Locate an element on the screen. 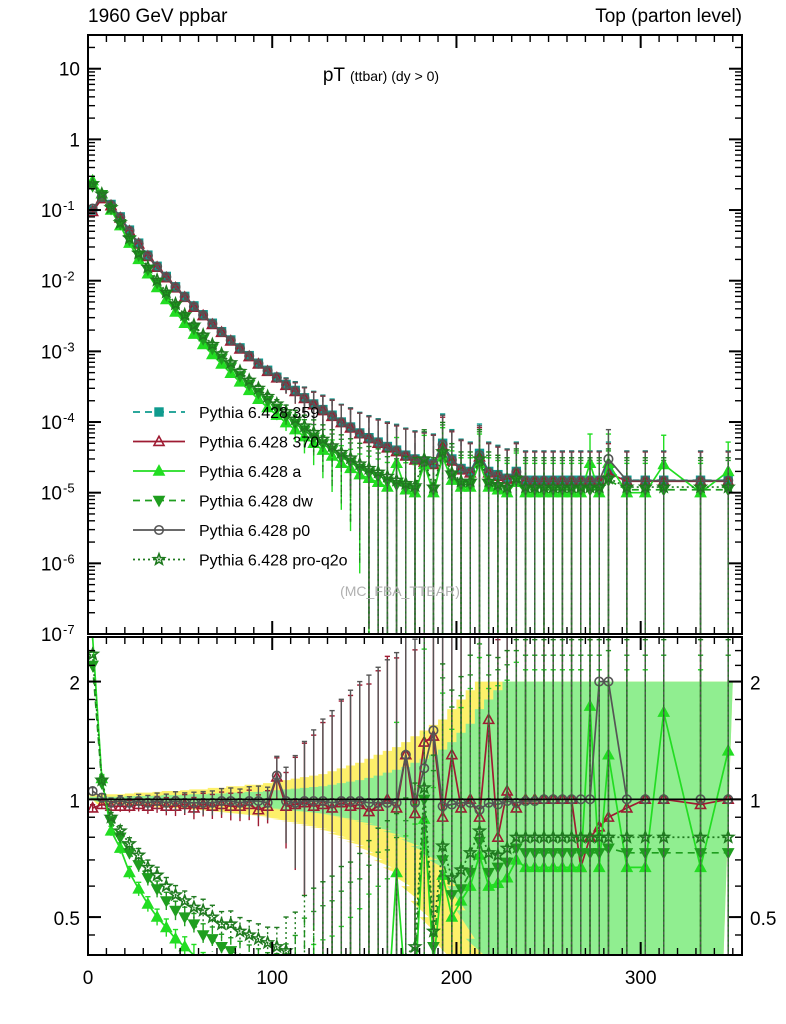 The height and width of the screenshot is (1024, 786). legend-label: Pythia 6.428 359 is located at coordinates (259, 413).